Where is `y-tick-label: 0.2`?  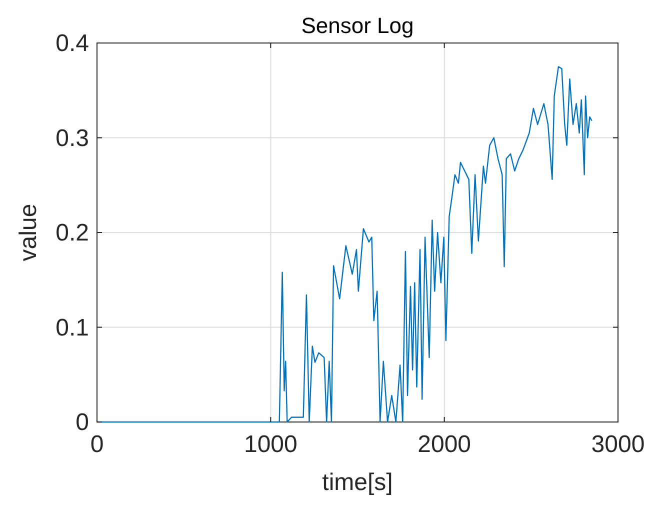 y-tick-label: 0.2 is located at coordinates (72, 233).